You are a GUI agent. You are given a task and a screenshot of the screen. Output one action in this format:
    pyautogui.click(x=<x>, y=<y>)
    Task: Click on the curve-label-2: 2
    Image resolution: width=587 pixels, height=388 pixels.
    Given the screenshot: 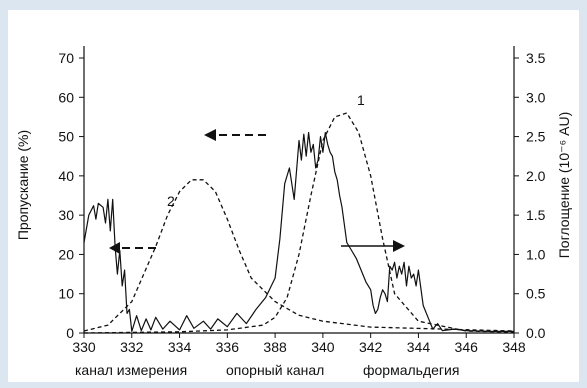 What is the action you would take?
    pyautogui.click(x=171, y=201)
    